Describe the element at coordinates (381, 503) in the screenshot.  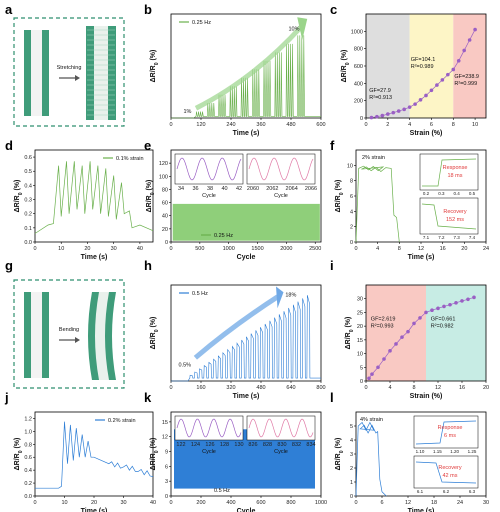
I see `x-tick-label: 6` at that location.